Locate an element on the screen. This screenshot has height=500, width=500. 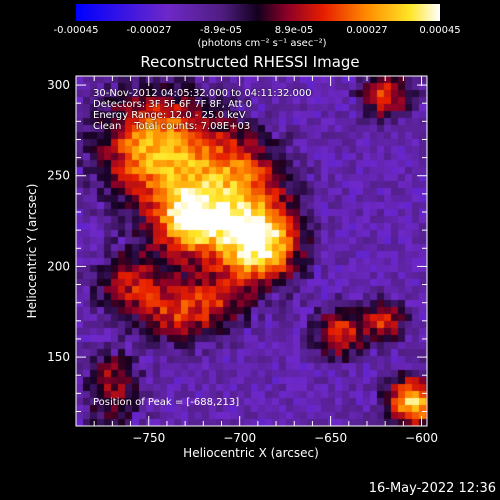
colorbar-unit-label: (photons cm⁻² s⁻¹ asec⁻²) is located at coordinates (262, 43).